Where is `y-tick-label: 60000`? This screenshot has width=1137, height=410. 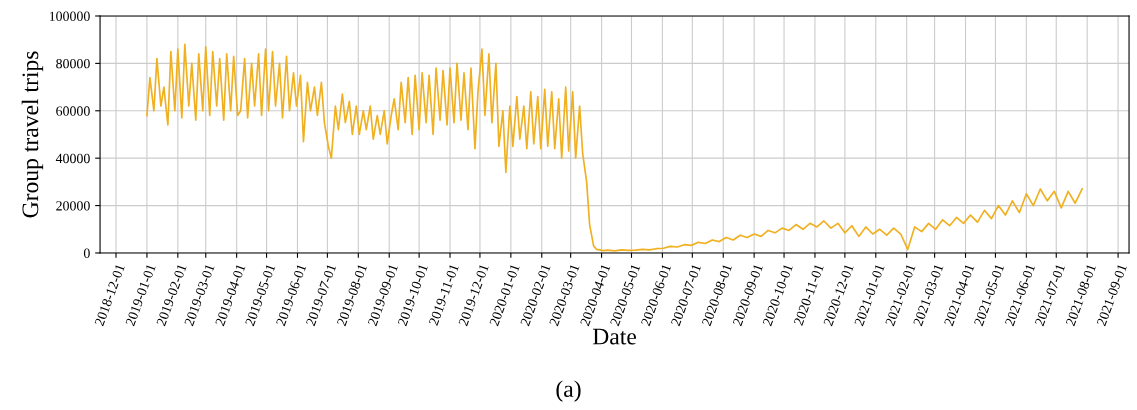 y-tick-label: 60000 is located at coordinates (73, 111).